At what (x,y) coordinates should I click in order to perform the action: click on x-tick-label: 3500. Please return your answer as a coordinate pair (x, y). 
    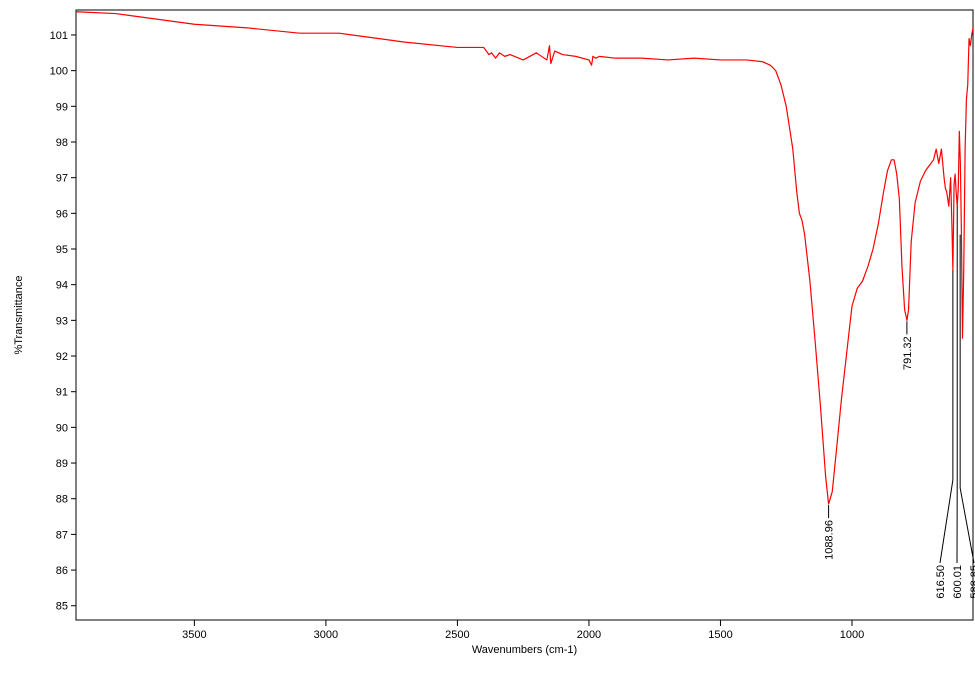
    Looking at the image, I should click on (194, 635).